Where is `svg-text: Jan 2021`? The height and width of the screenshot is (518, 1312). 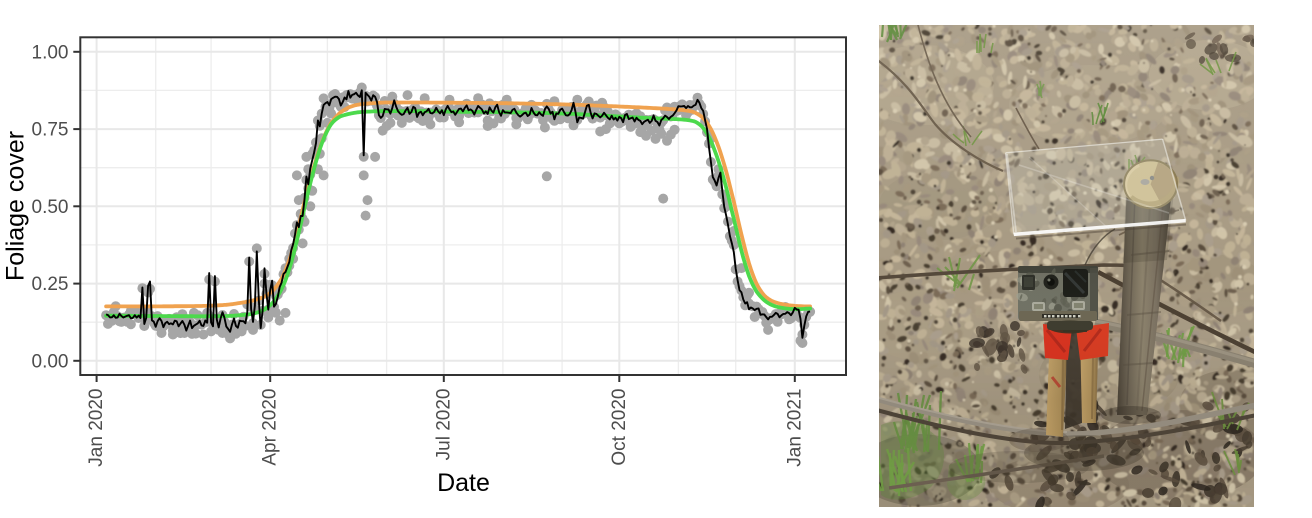 svg-text: Jan 2021 is located at coordinates (794, 428).